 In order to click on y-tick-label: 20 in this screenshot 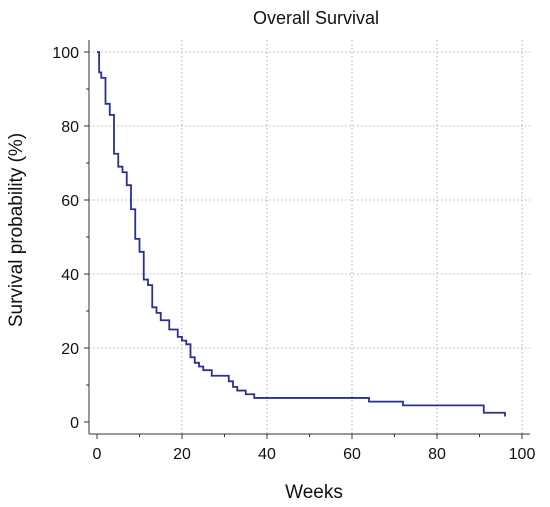, I will do `click(70, 349)`.